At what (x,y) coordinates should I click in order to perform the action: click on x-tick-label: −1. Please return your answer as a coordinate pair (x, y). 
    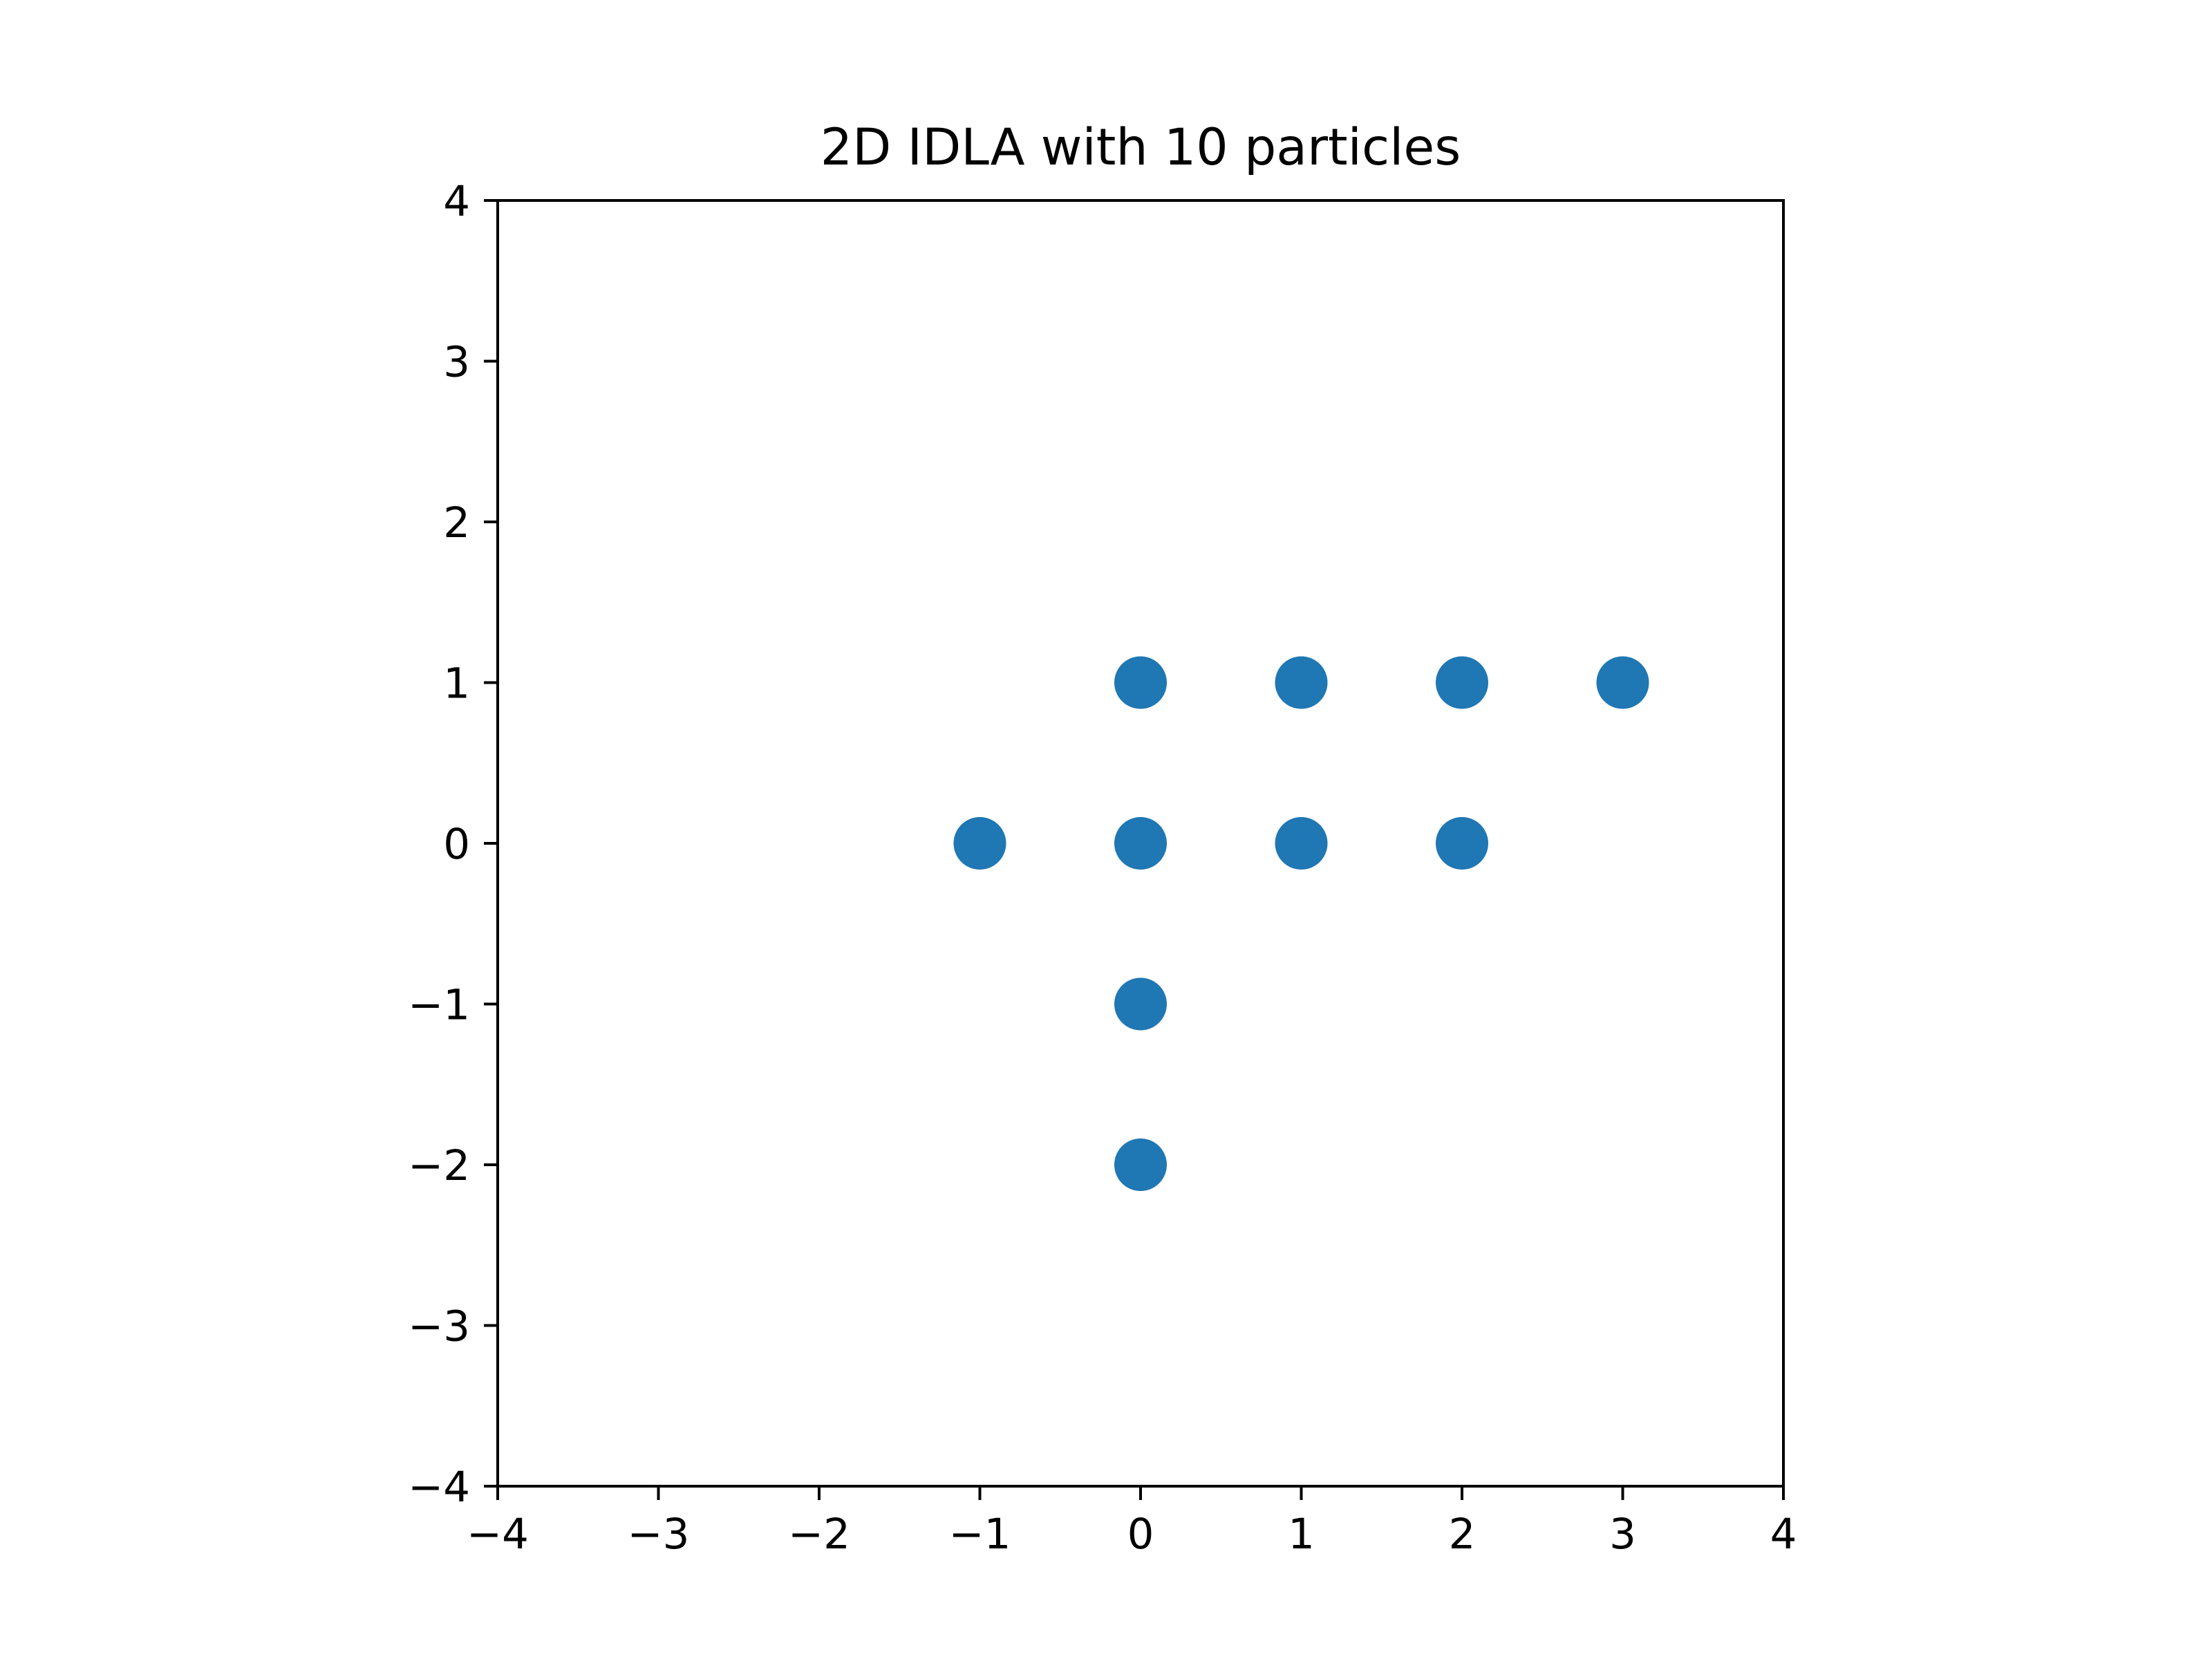
    Looking at the image, I should click on (980, 1535).